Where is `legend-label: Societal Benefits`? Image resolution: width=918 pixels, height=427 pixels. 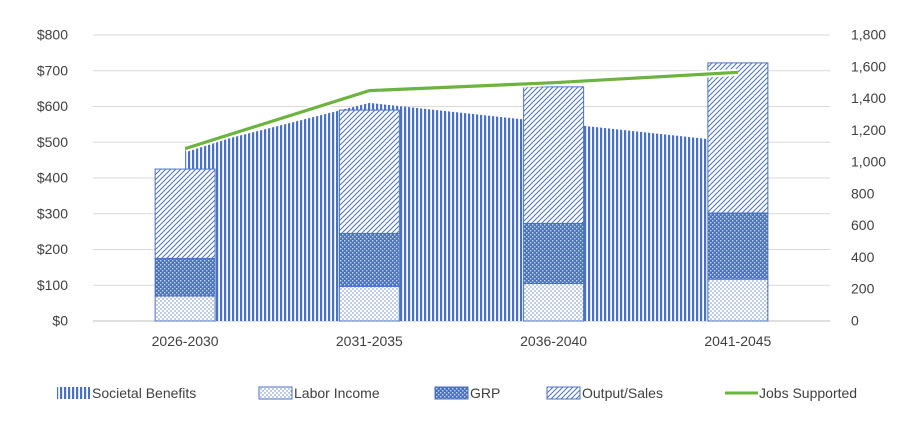
legend-label: Societal Benefits is located at coordinates (144, 393).